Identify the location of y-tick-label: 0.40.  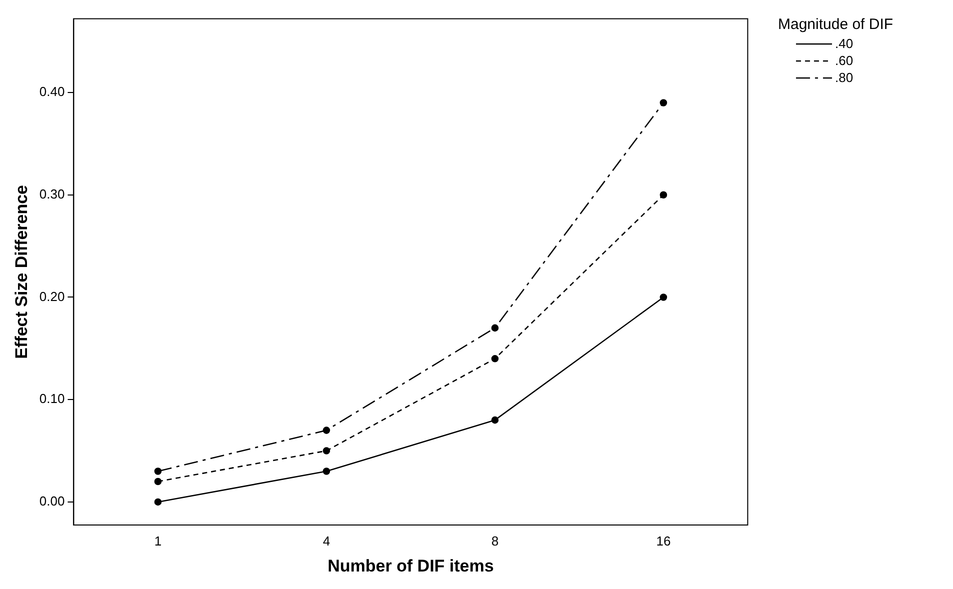
(52, 92).